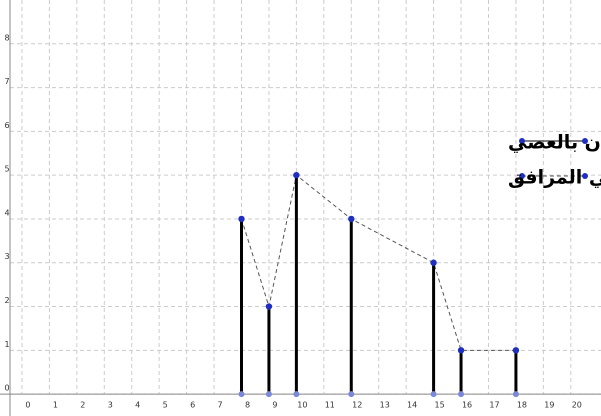 The height and width of the screenshot is (416, 601). Describe the element at coordinates (6, 37) in the screenshot. I see `y-tick-label: 8` at that location.